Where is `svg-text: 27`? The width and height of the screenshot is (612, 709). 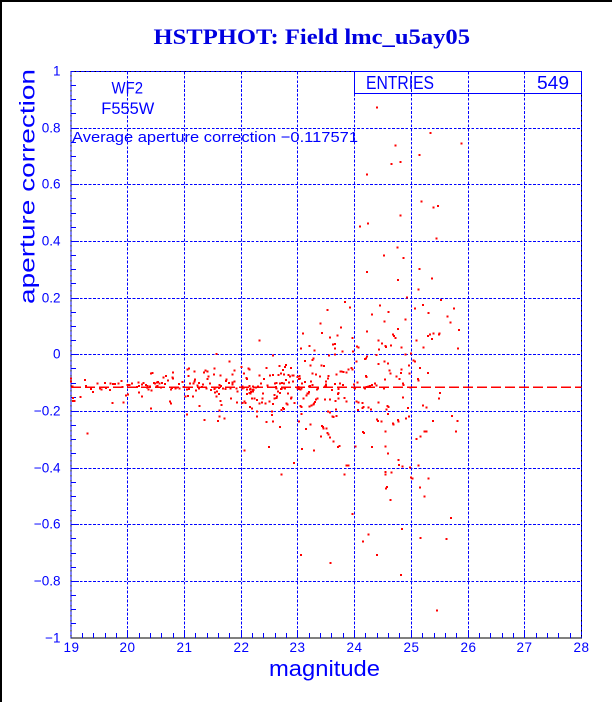
svg-text: 27 is located at coordinates (524, 647).